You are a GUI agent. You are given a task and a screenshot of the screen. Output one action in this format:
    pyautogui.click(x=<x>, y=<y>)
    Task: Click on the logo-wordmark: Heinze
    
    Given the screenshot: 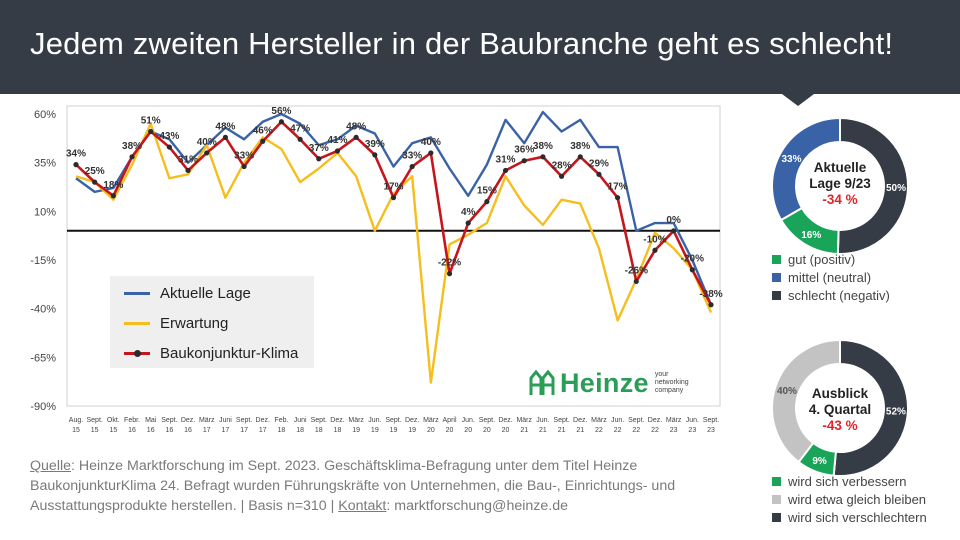 What is the action you would take?
    pyautogui.click(x=604, y=382)
    